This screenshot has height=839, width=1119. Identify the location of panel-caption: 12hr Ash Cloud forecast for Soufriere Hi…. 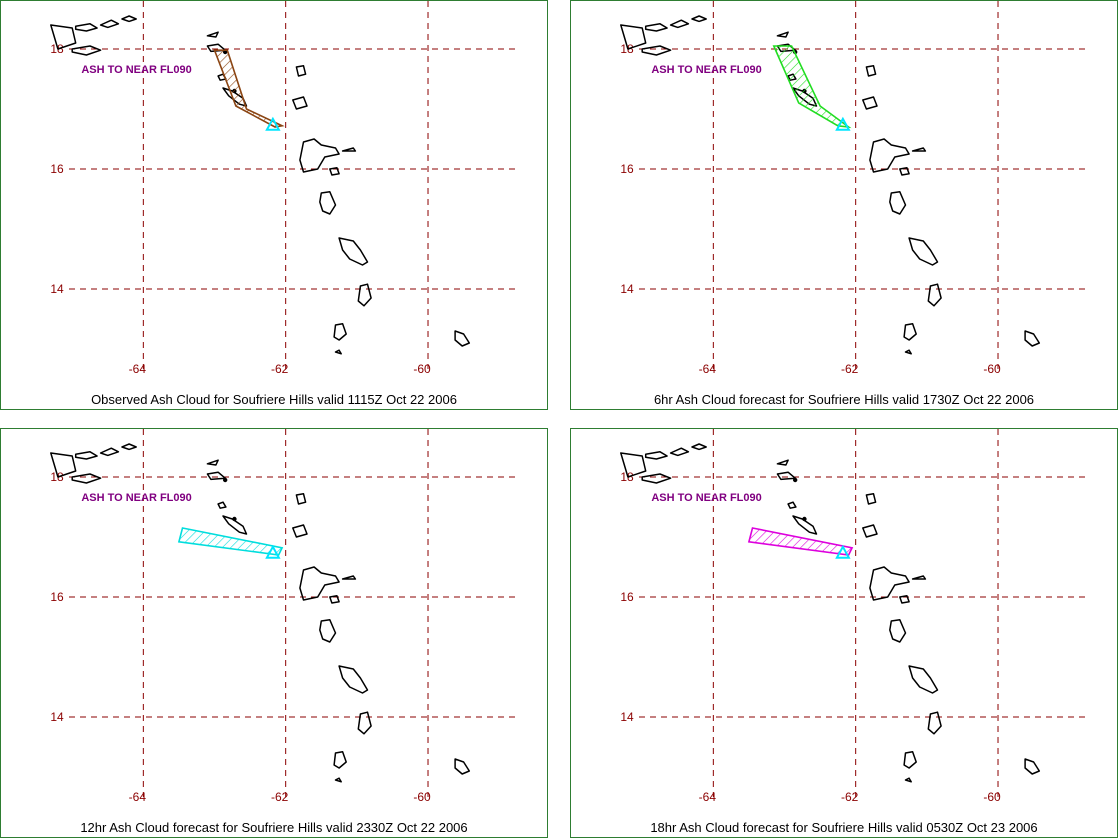
(274, 827).